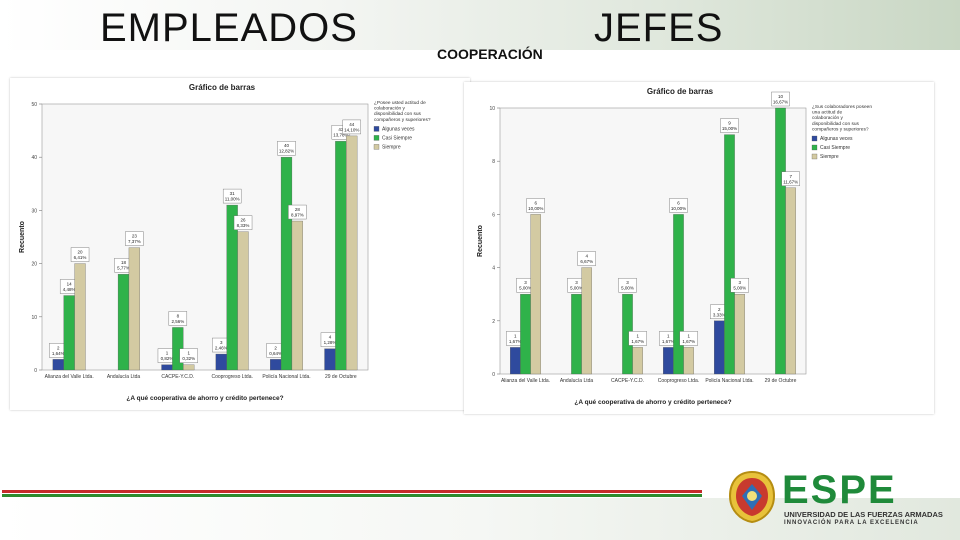  I want to click on espe-emblem-icon, so click(752, 497).